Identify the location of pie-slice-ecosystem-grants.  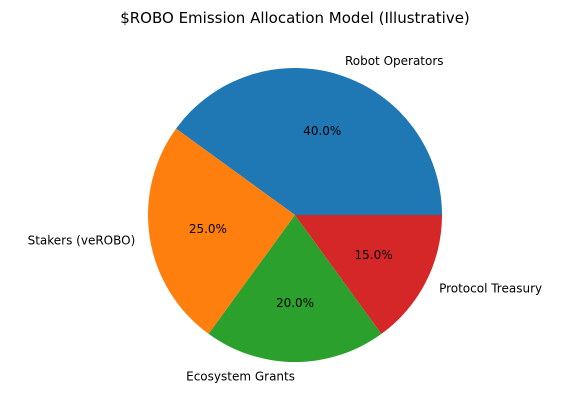
(295, 288).